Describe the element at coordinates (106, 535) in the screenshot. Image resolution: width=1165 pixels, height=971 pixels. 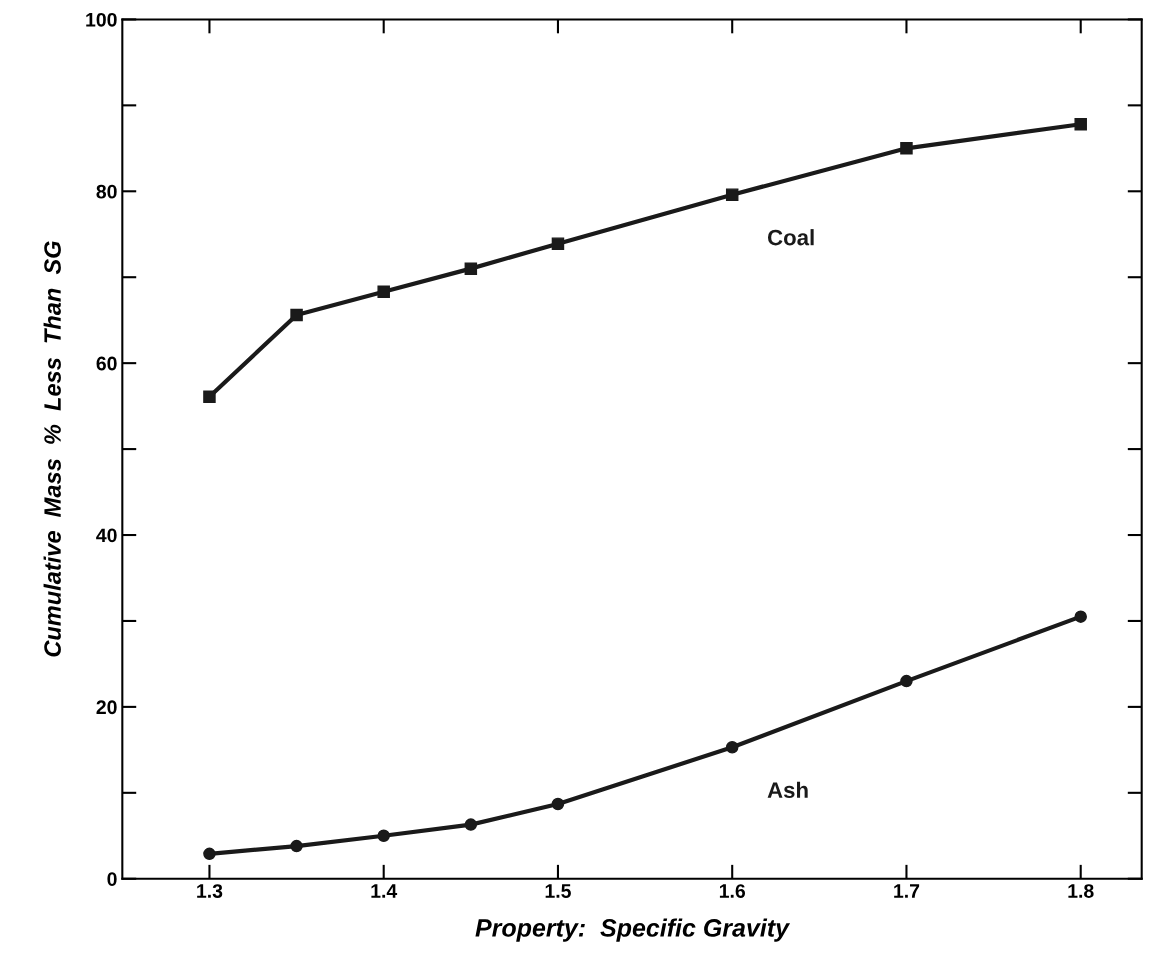
I see `y-tick-label: 40` at that location.